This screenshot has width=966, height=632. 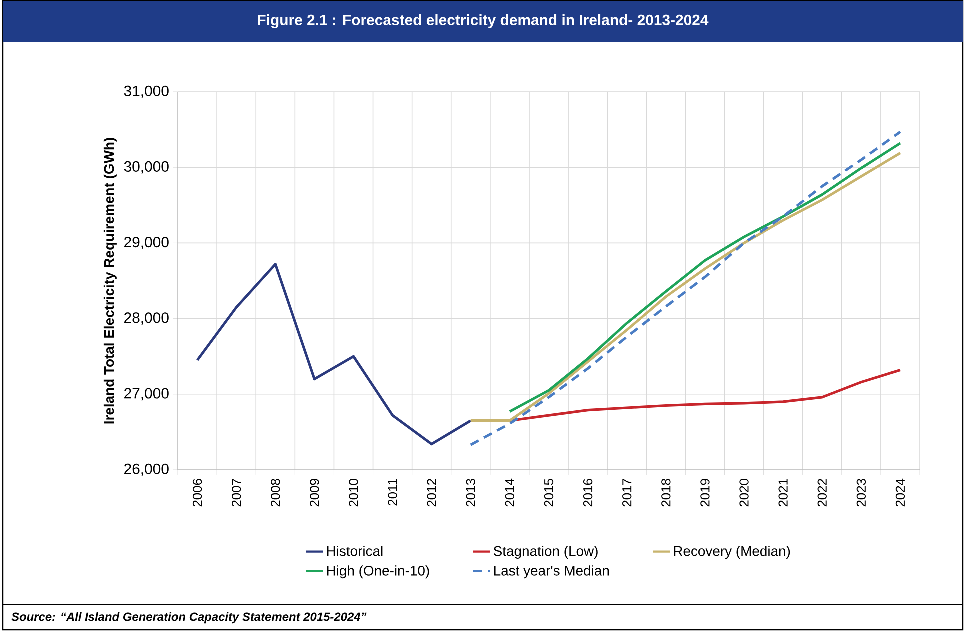 What do you see at coordinates (552, 572) in the screenshot?
I see `legend-label: Last year's Median` at bounding box center [552, 572].